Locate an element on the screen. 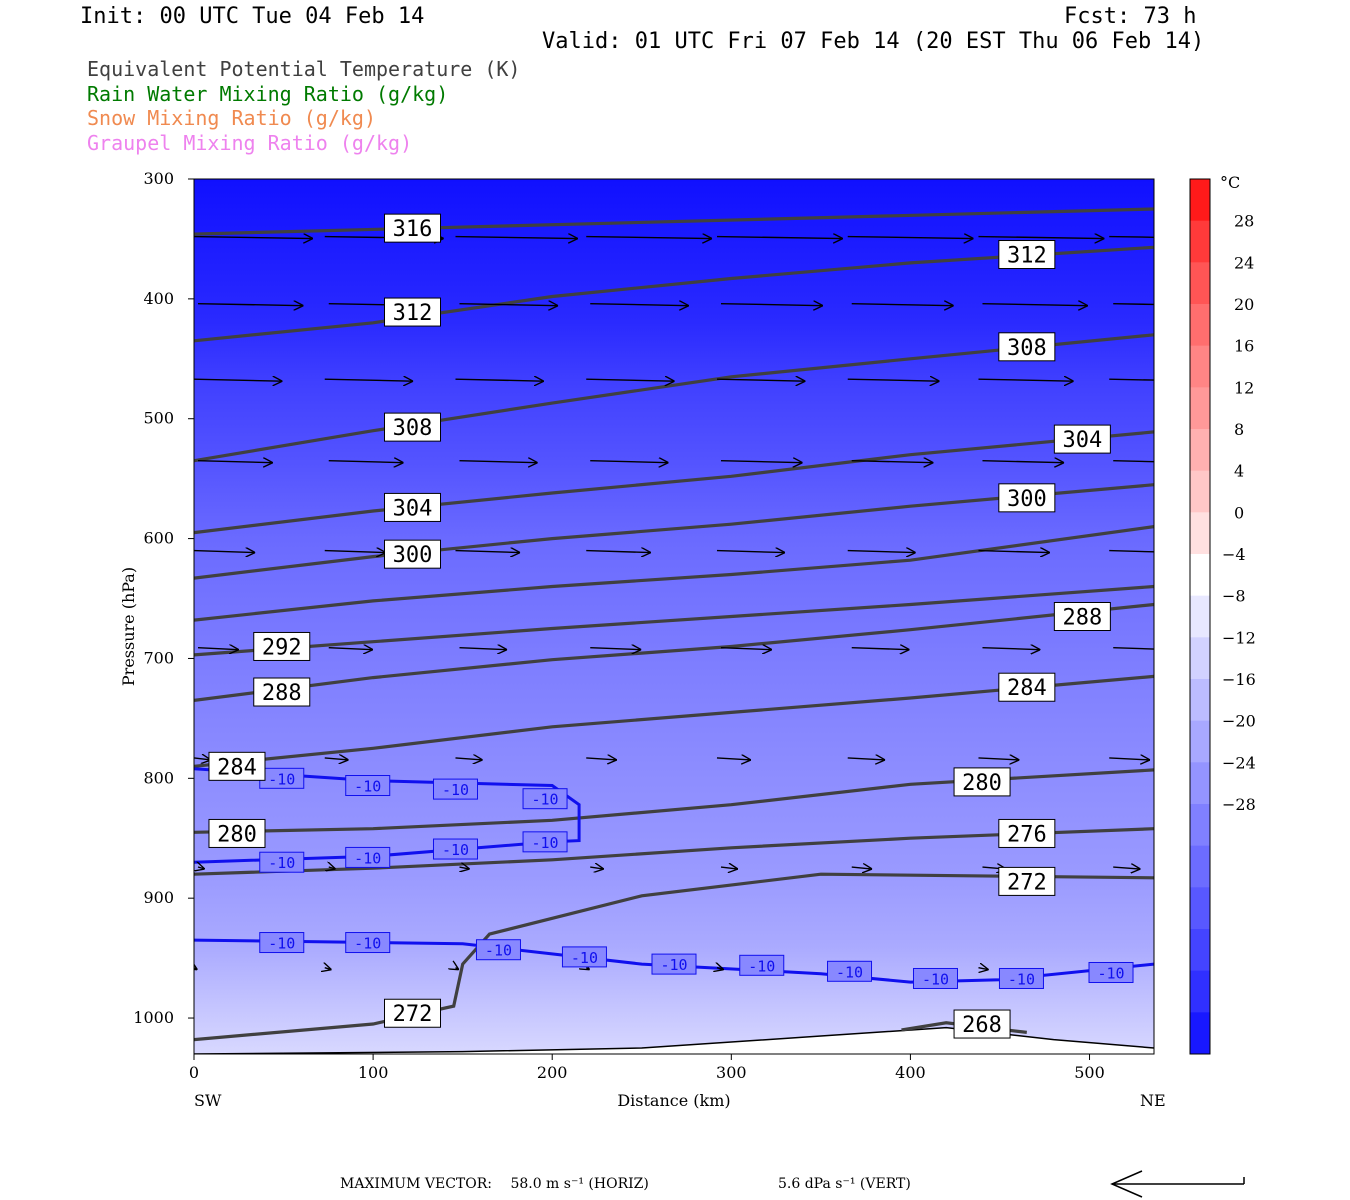 The height and width of the screenshot is (1200, 1350). theta-e-label: 288 is located at coordinates (1082, 618).